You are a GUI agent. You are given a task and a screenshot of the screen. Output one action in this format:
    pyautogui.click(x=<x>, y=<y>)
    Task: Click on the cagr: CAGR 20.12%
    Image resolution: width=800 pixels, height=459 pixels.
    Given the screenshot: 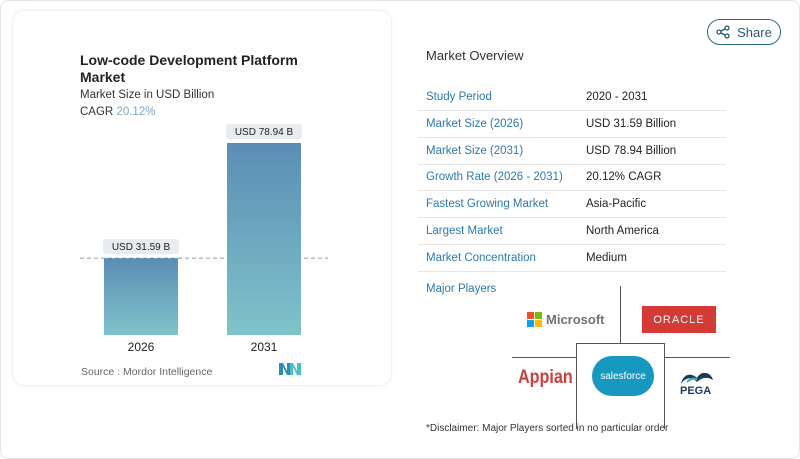 What is the action you would take?
    pyautogui.click(x=117, y=112)
    